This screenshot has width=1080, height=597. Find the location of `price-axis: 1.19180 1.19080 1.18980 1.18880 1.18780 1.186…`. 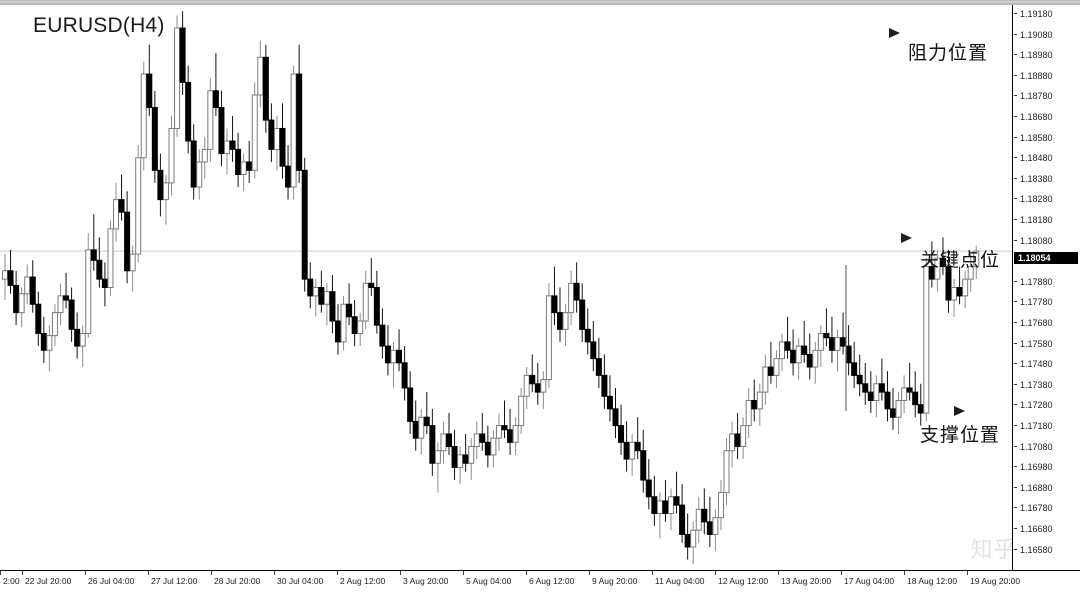

price-axis: 1.19180 1.19080 1.18980 1.18880 1.18780 1.186… is located at coordinates (1046, 287).